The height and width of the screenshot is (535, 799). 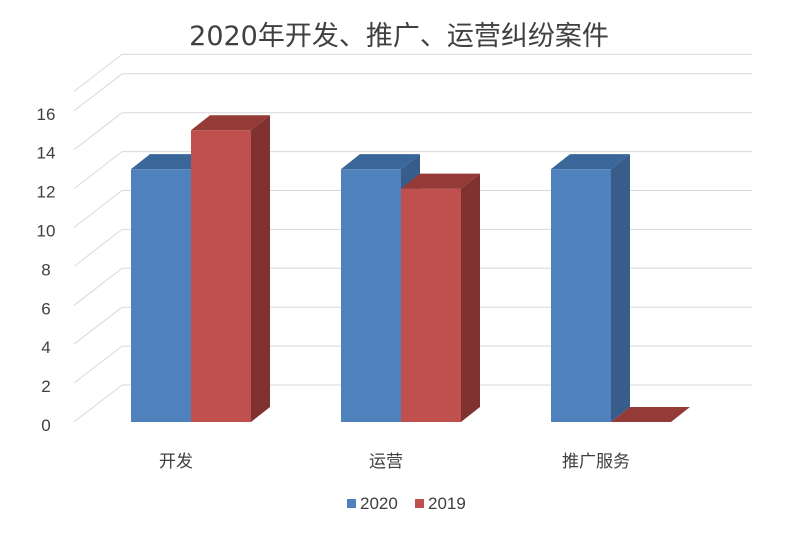 I want to click on legend-label-2020: 2020, so click(x=379, y=503).